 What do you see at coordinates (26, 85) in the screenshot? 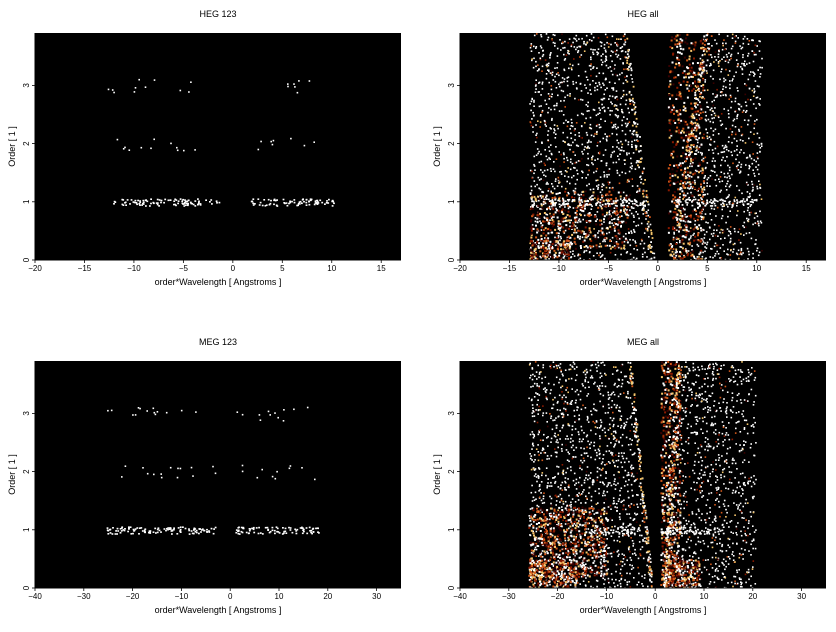
I see `y-tick-label: 3` at bounding box center [26, 85].